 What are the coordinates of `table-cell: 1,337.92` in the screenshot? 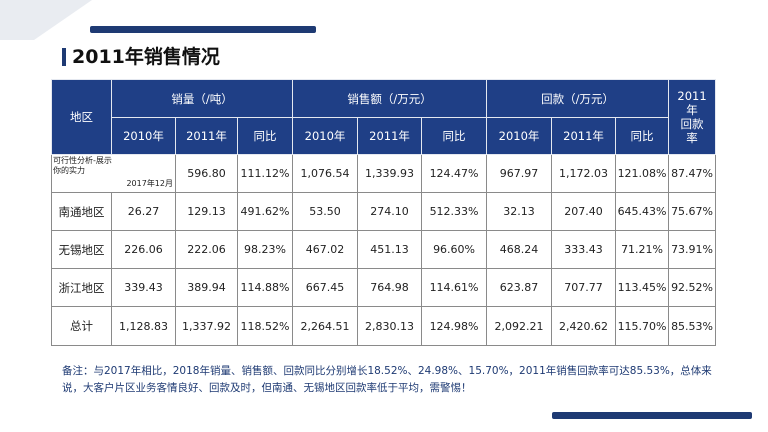 It's located at (206, 326).